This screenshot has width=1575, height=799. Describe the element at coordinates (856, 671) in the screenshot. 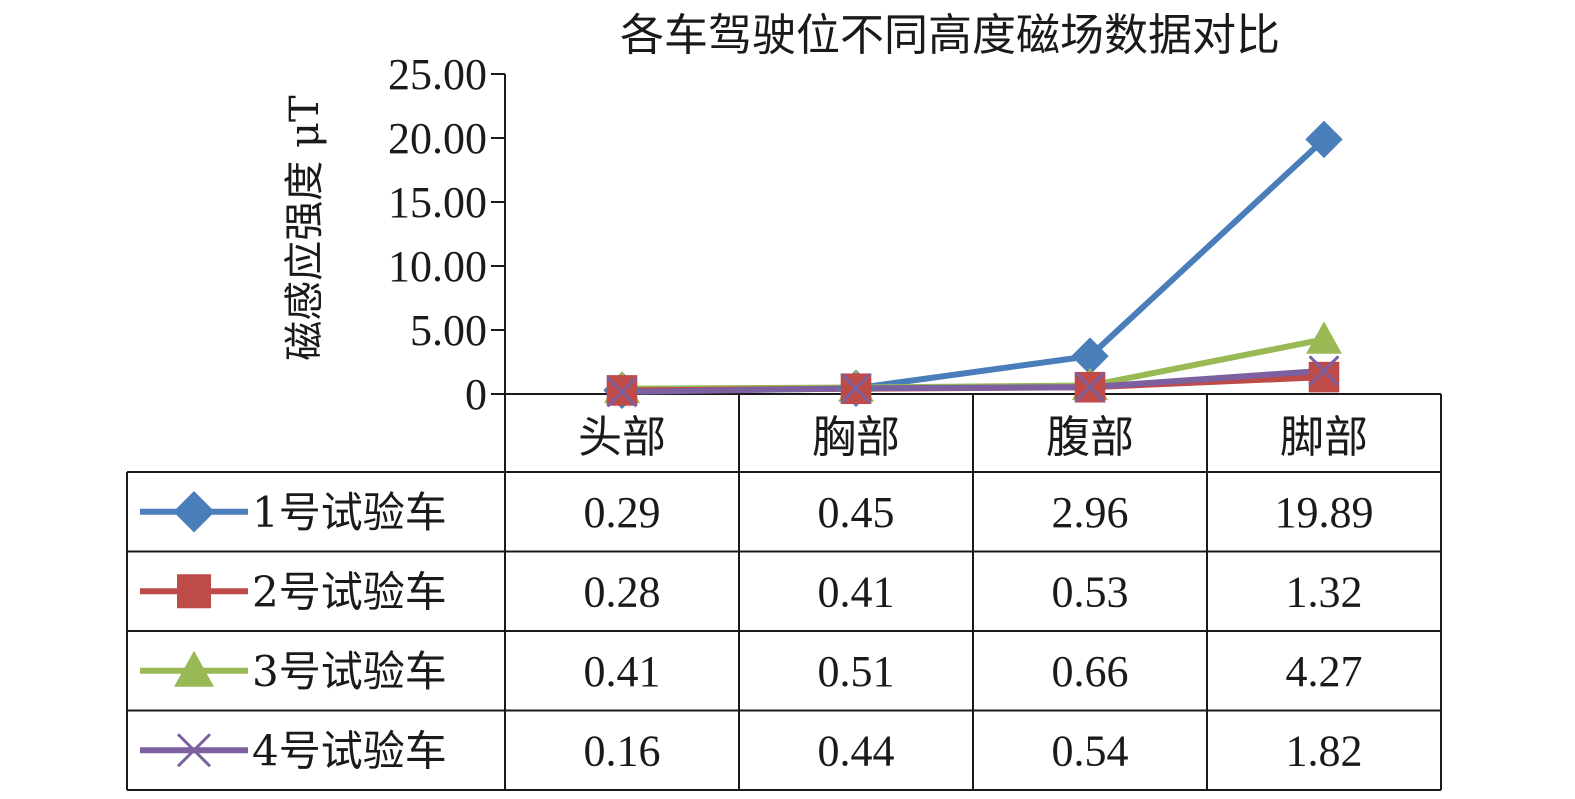

I see `table-cell-value: 0.51` at that location.